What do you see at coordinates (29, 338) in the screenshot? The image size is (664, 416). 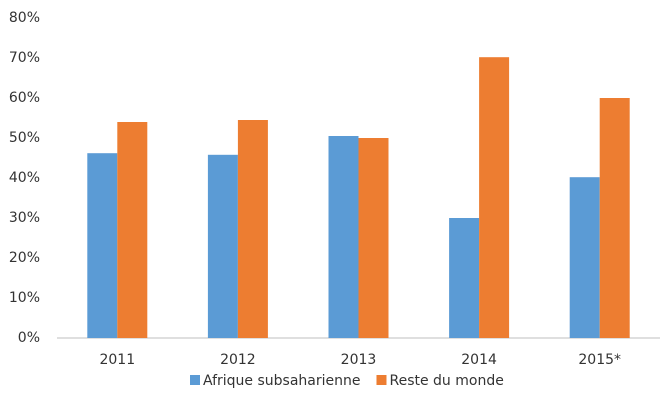 I see `y-tick-label: 0%` at bounding box center [29, 338].